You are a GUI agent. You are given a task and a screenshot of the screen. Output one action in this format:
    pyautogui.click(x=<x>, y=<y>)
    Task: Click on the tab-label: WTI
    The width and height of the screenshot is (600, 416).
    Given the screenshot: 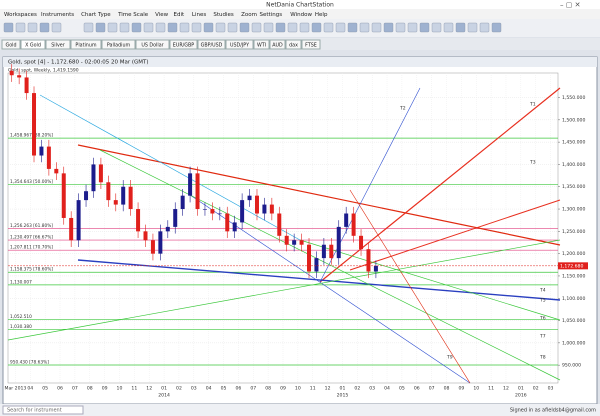 What is the action you would take?
    pyautogui.click(x=261, y=45)
    